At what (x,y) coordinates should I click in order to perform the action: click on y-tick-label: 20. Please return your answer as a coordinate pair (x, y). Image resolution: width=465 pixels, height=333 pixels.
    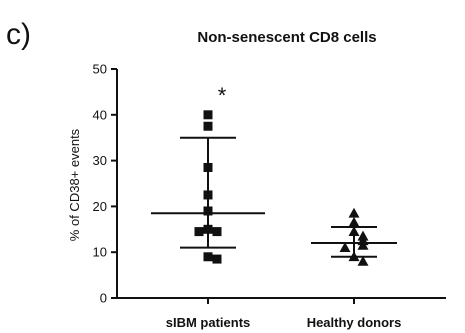
    Looking at the image, I should click on (100, 206).